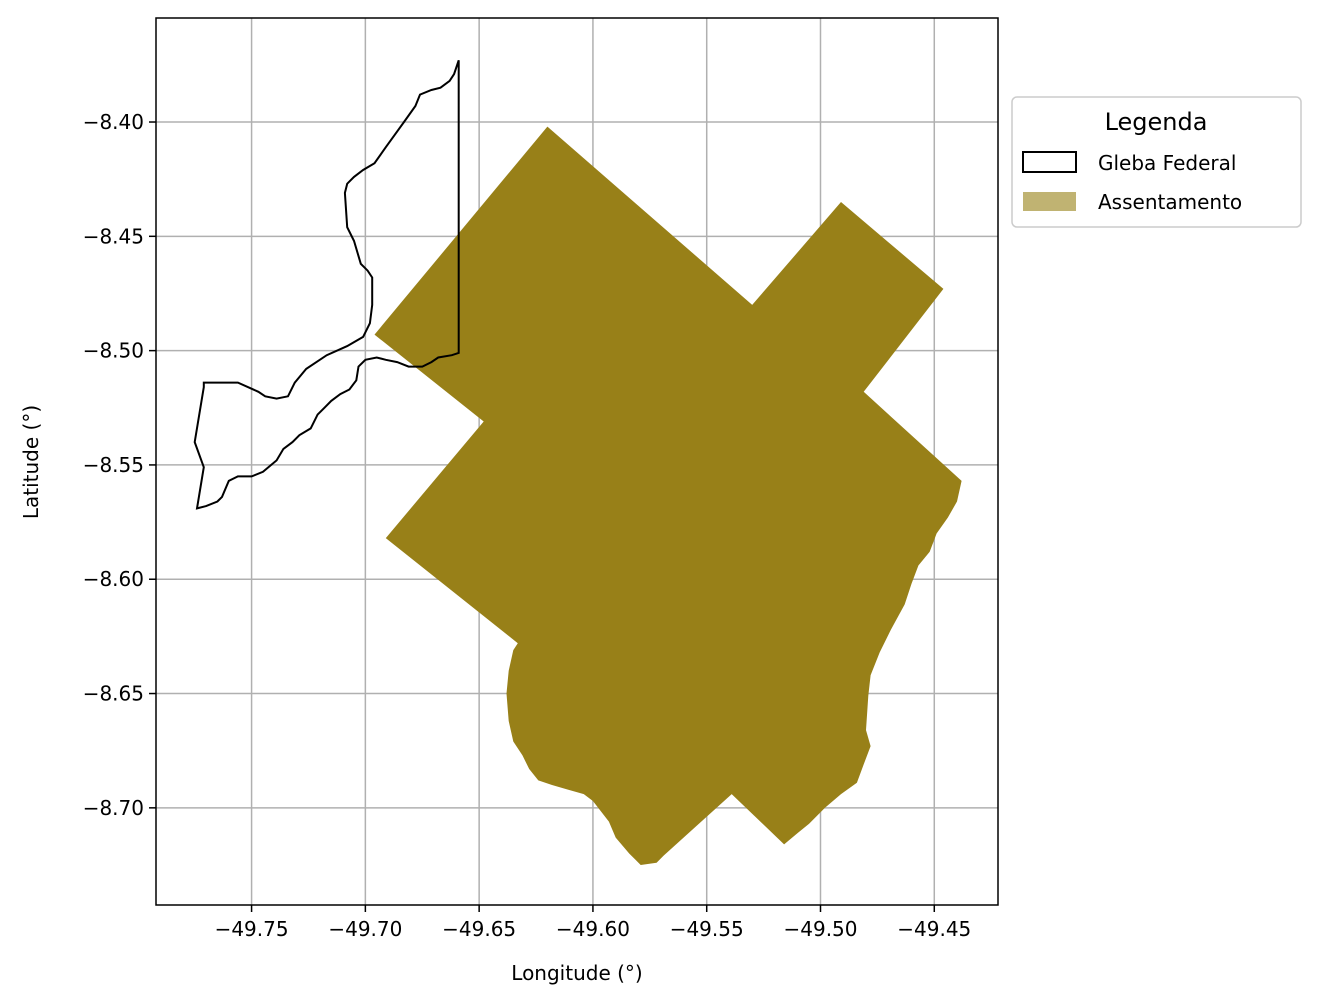  What do you see at coordinates (479, 929) in the screenshot?
I see `x-tick-label: −49.65` at bounding box center [479, 929].